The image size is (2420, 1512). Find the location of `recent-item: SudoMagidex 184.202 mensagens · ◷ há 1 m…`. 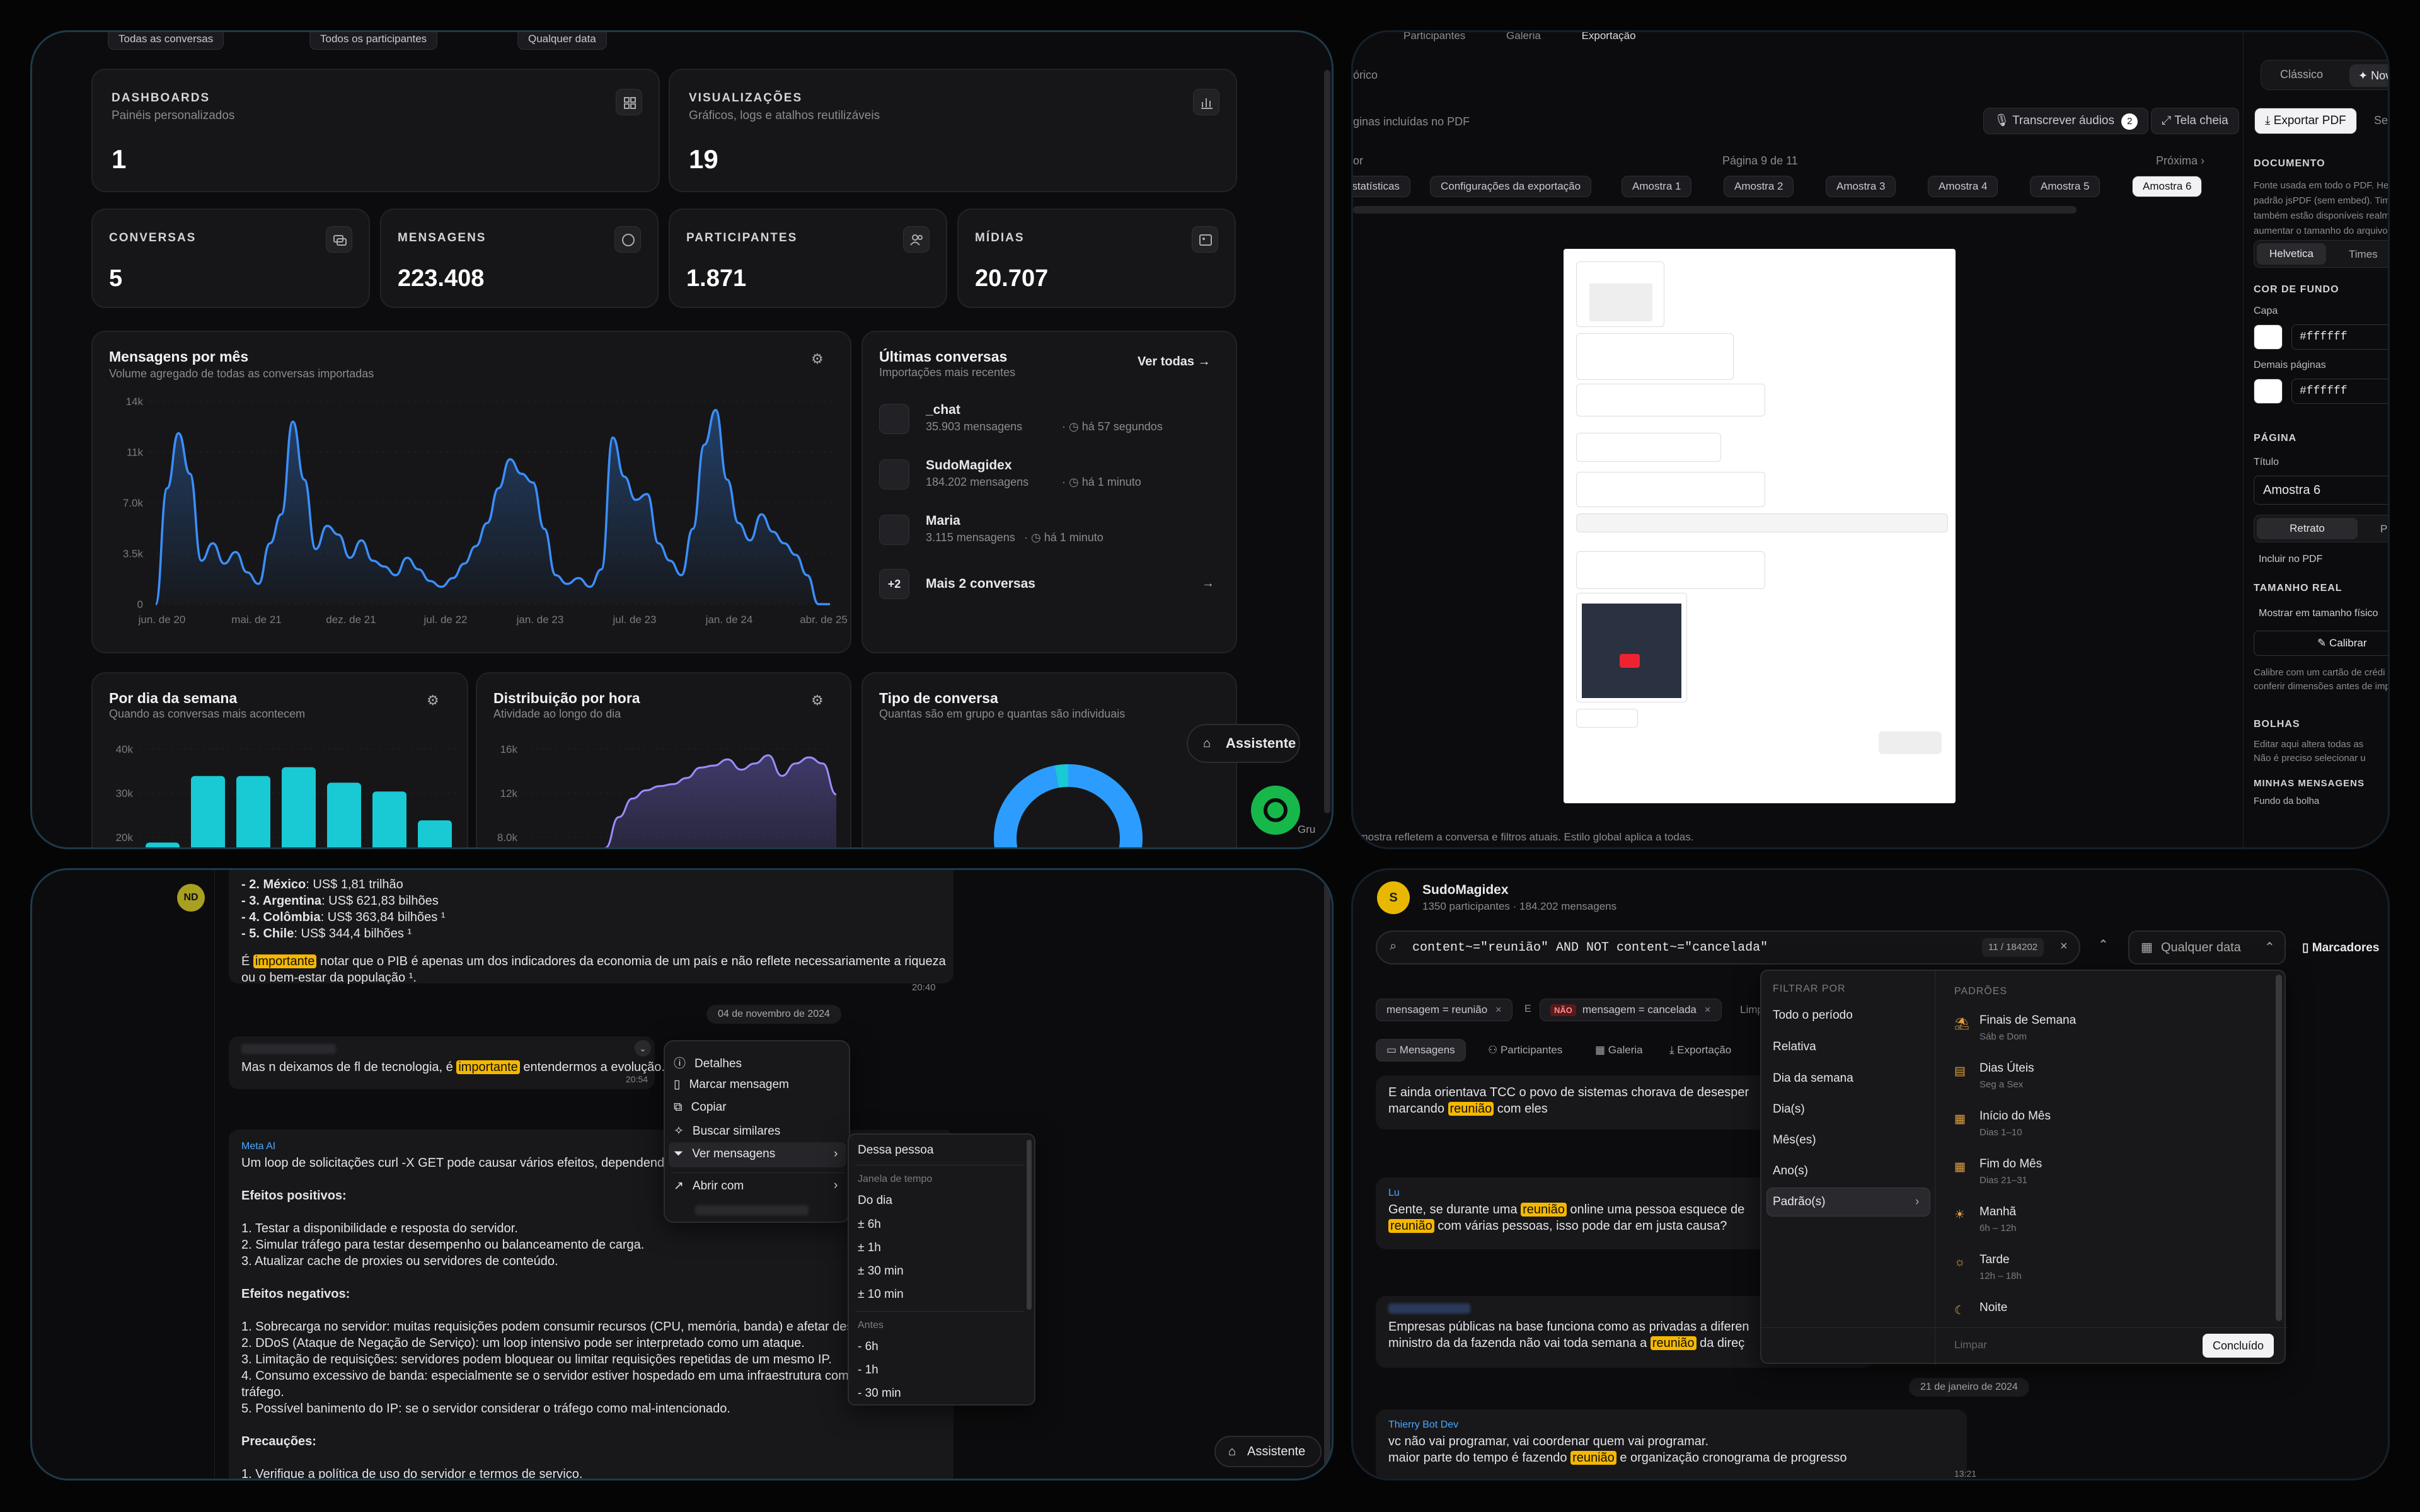

recent-item: SudoMagidex 184.202 mensagens · ◷ há 1 m… is located at coordinates (1049, 476).